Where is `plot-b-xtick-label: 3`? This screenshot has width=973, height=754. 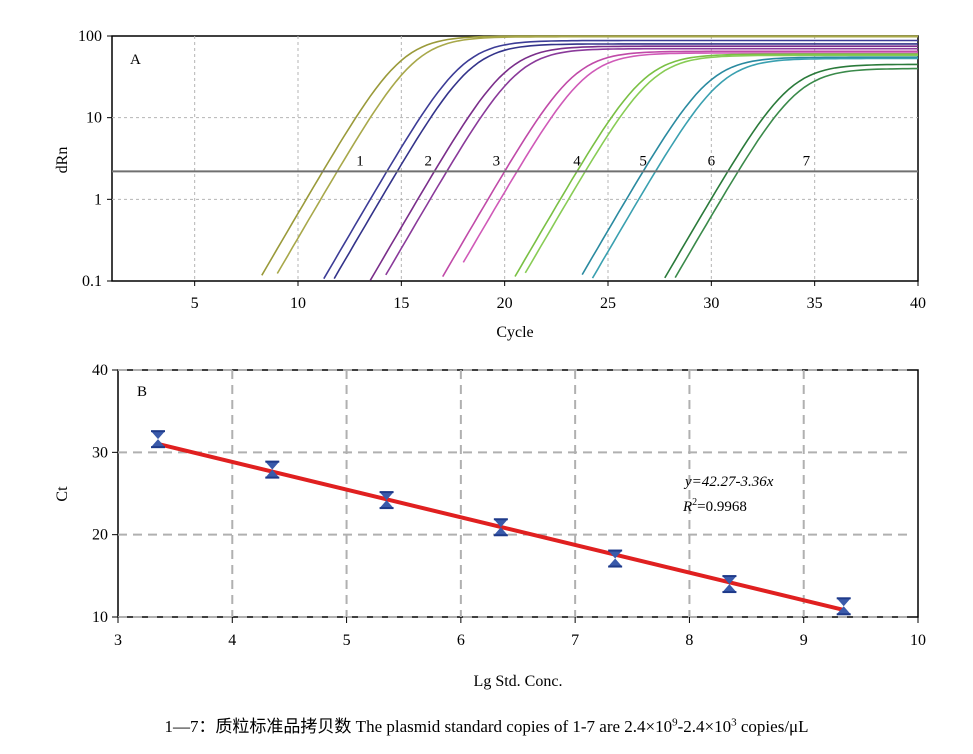
plot-b-xtick-label: 3 is located at coordinates (118, 640).